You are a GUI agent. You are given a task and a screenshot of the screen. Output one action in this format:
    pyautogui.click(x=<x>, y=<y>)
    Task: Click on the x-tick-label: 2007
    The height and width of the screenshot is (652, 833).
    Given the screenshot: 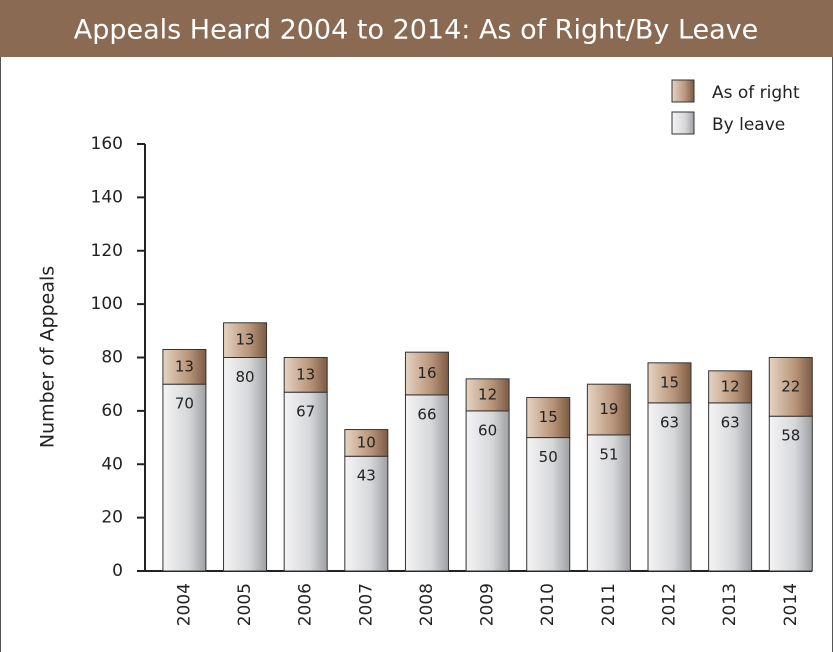 What is the action you would take?
    pyautogui.click(x=366, y=604)
    